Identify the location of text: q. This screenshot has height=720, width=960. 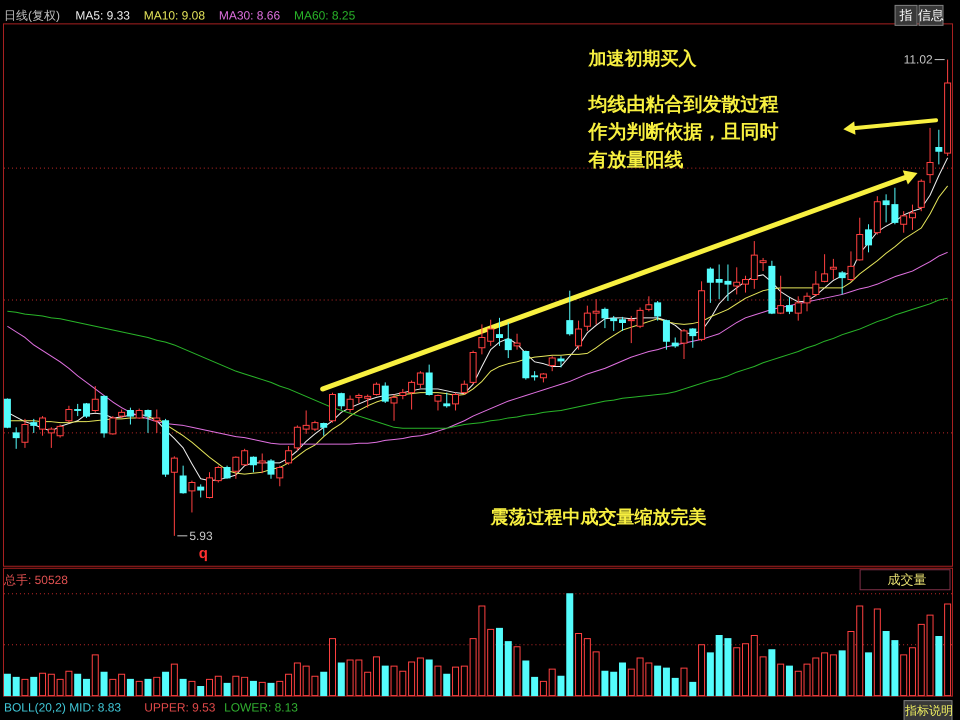
(203, 553).